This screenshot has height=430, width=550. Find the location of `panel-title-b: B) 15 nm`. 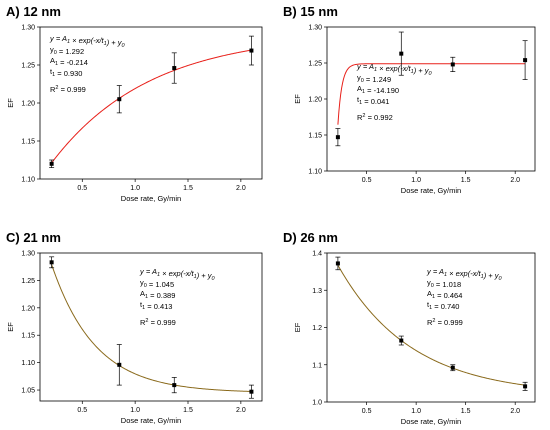

panel-title-b: B) 15 nm is located at coordinates (310, 11).